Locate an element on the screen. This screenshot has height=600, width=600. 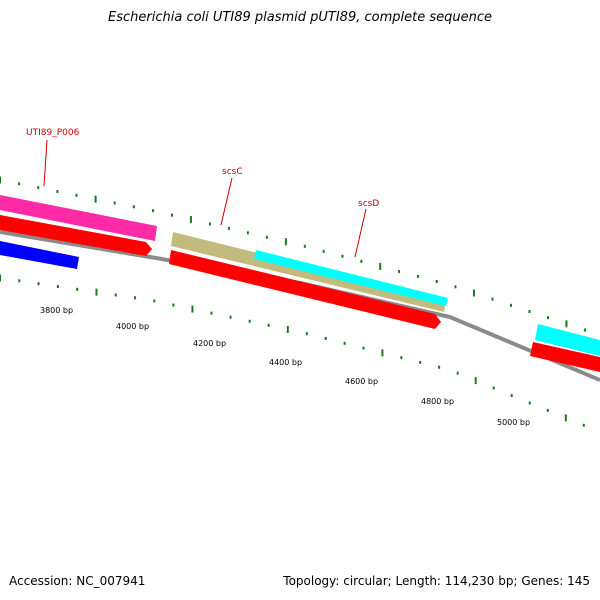
scale-label-4400: 4400 bp is located at coordinates (285, 362).